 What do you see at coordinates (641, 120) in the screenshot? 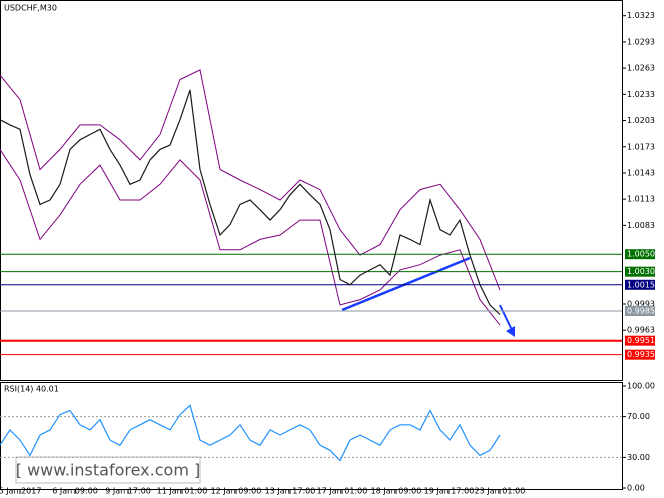
I see `y-tick-label: 1.0203` at bounding box center [641, 120].